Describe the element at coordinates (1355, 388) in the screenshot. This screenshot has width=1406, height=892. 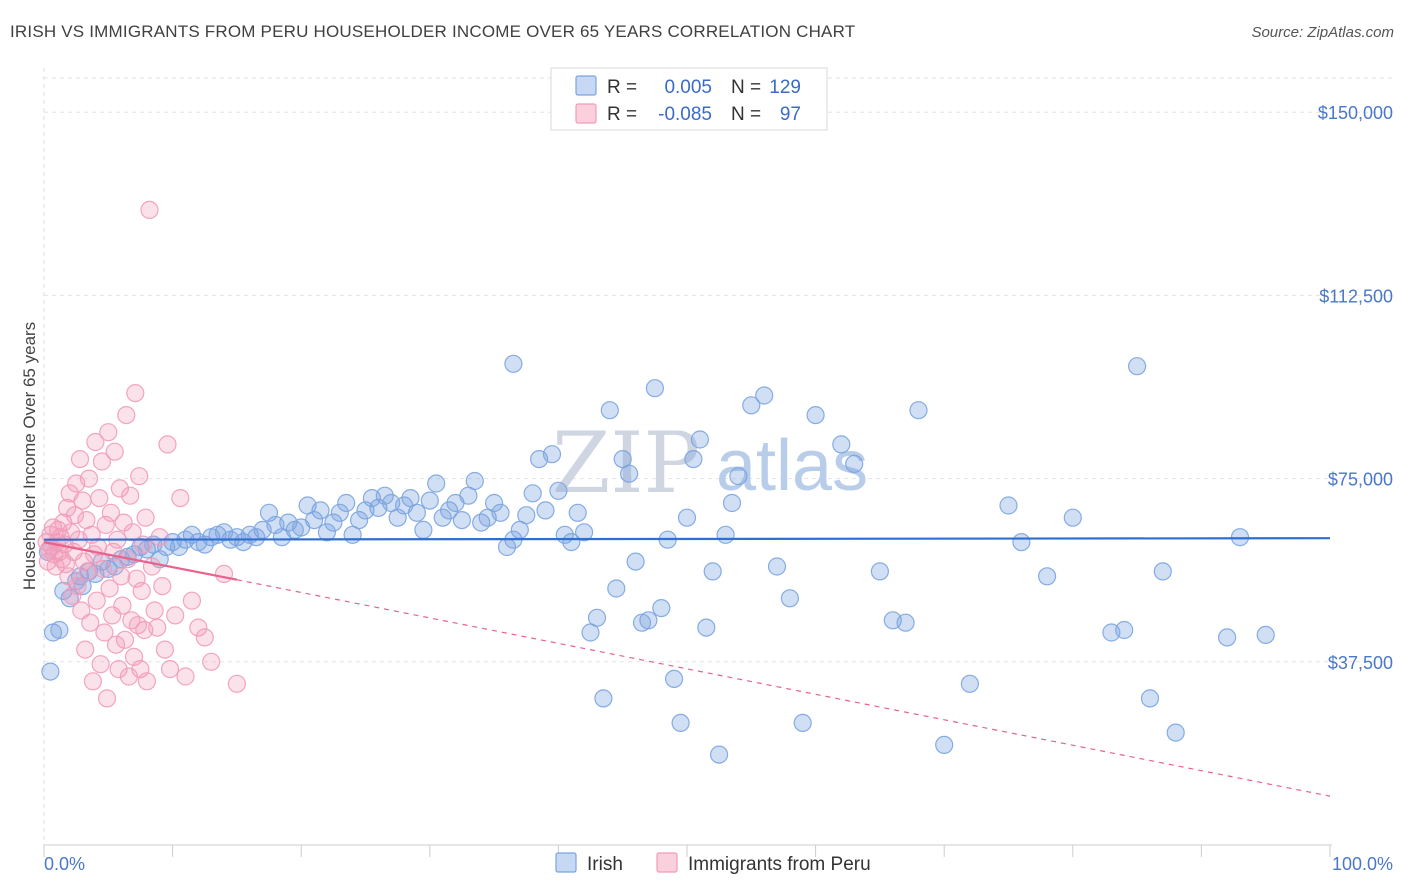
I see `y-tick-labels: $150,000 $112,500 $75,000 $37,500` at that location.